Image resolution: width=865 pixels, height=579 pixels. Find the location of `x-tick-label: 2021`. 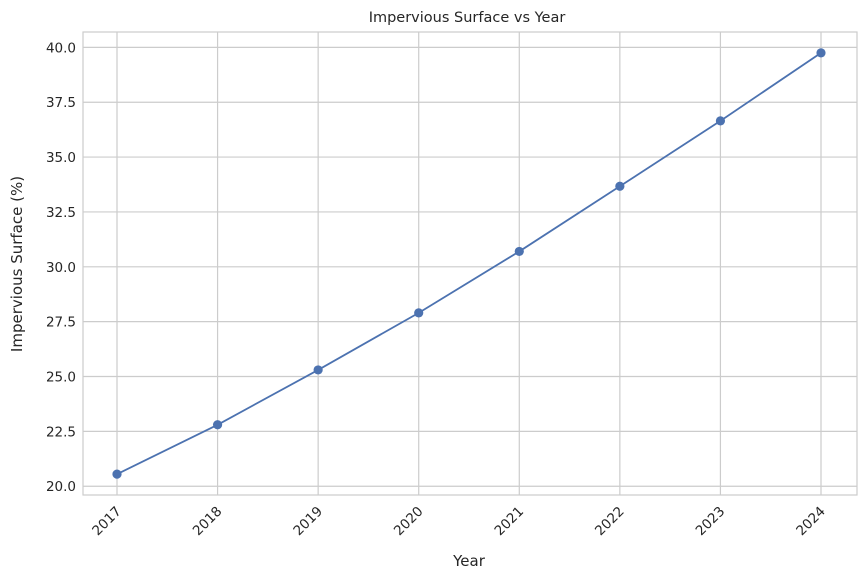

x-tick-label: 2021 is located at coordinates (510, 522).